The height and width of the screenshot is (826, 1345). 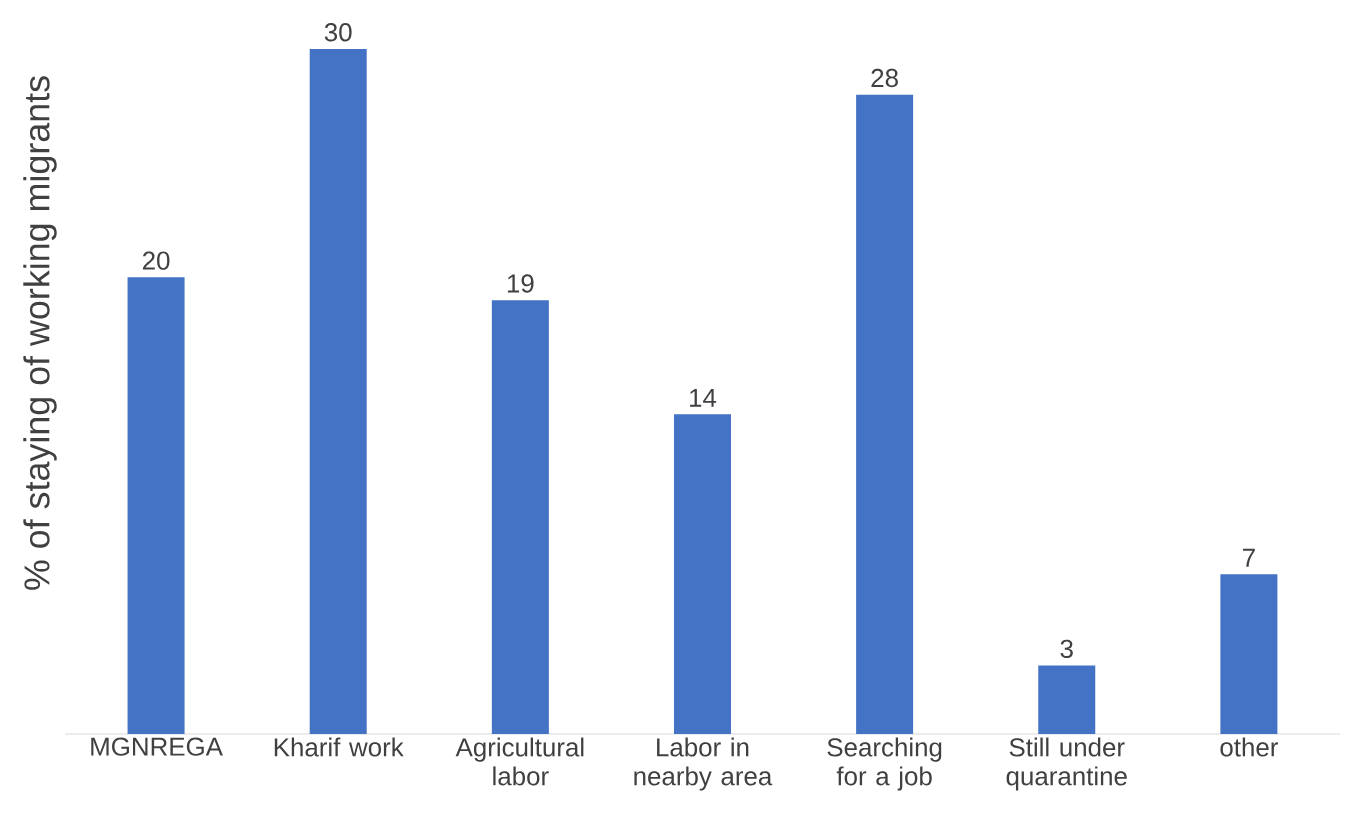 I want to click on x-tick-label: Kharif work, so click(x=339, y=747).